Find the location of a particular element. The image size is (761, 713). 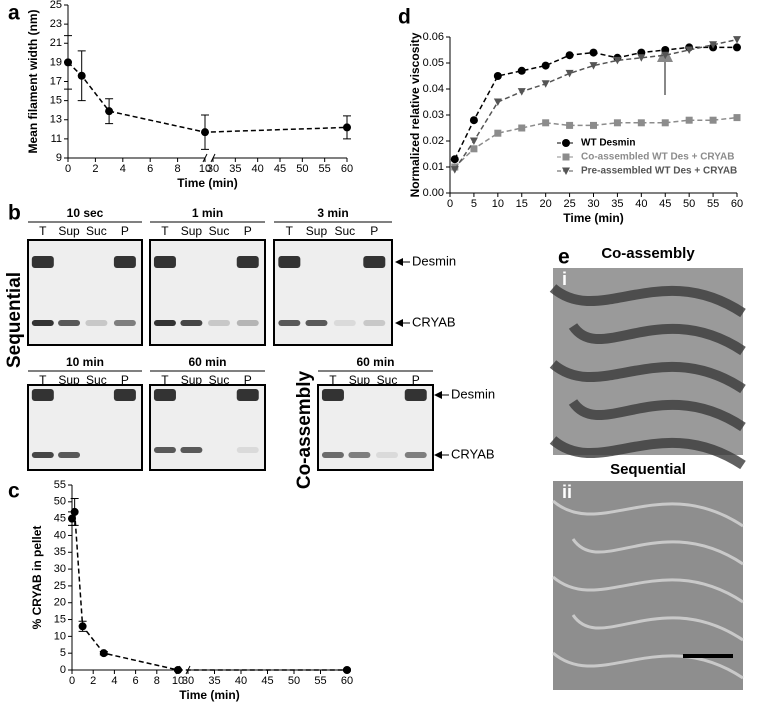

y-tick-label: 20 is located at coordinates (60, 603).